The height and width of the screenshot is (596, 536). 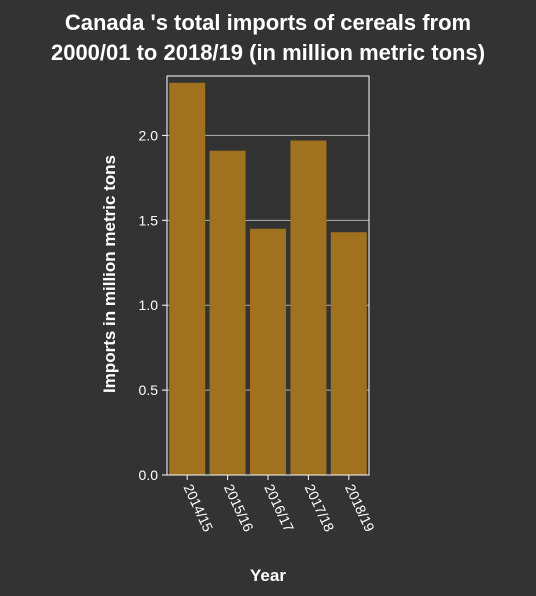 I want to click on x-tick-label: 2014/15, so click(x=198, y=508).